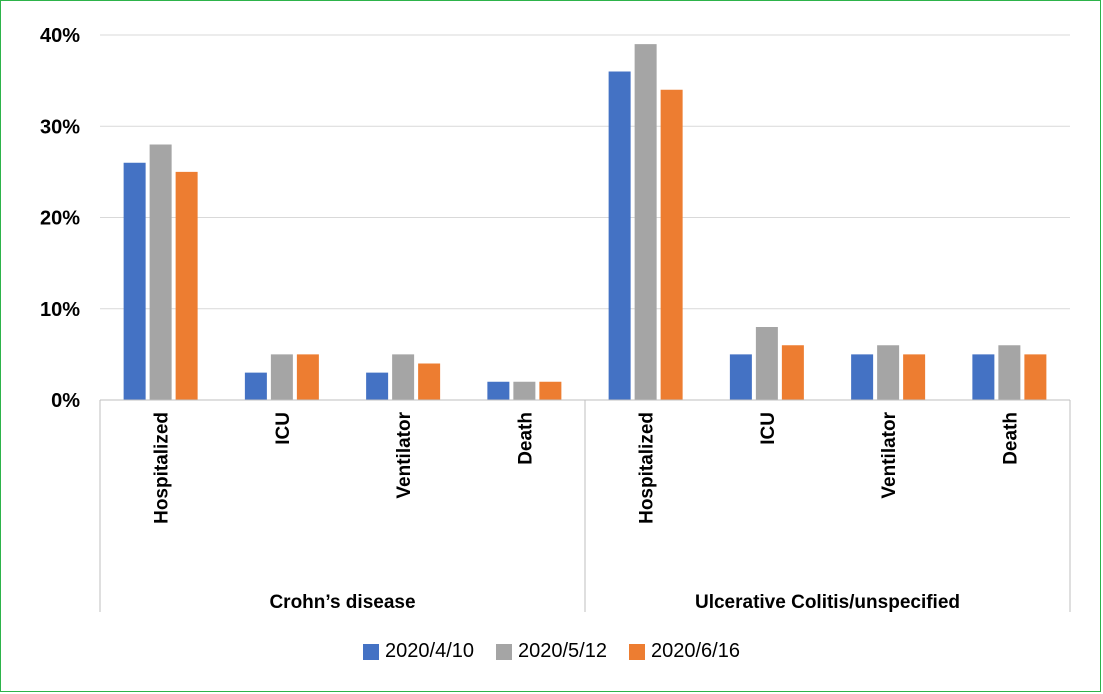  I want to click on x-group-label: Ulcerative Colitis/unspecified, so click(827, 602).